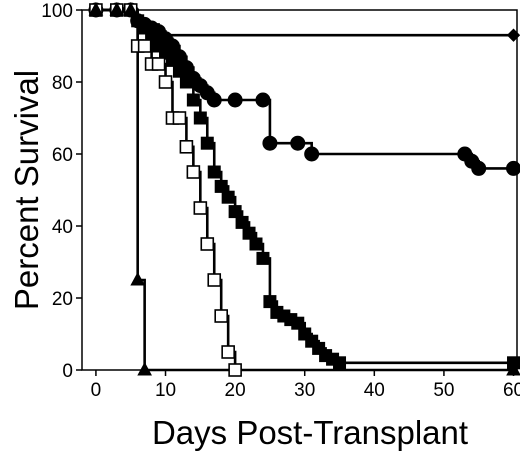 This screenshot has width=520, height=456. Describe the element at coordinates (62, 299) in the screenshot. I see `y-tick-label: 20` at that location.